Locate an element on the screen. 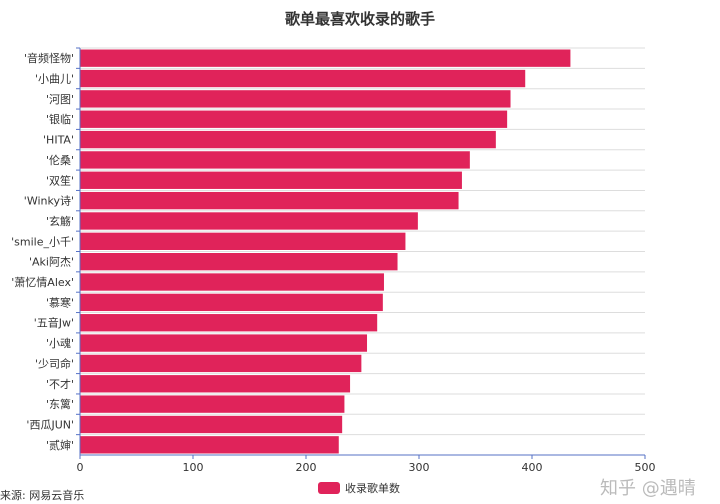 The image size is (720, 504). x-tick-label: 300 is located at coordinates (419, 467).